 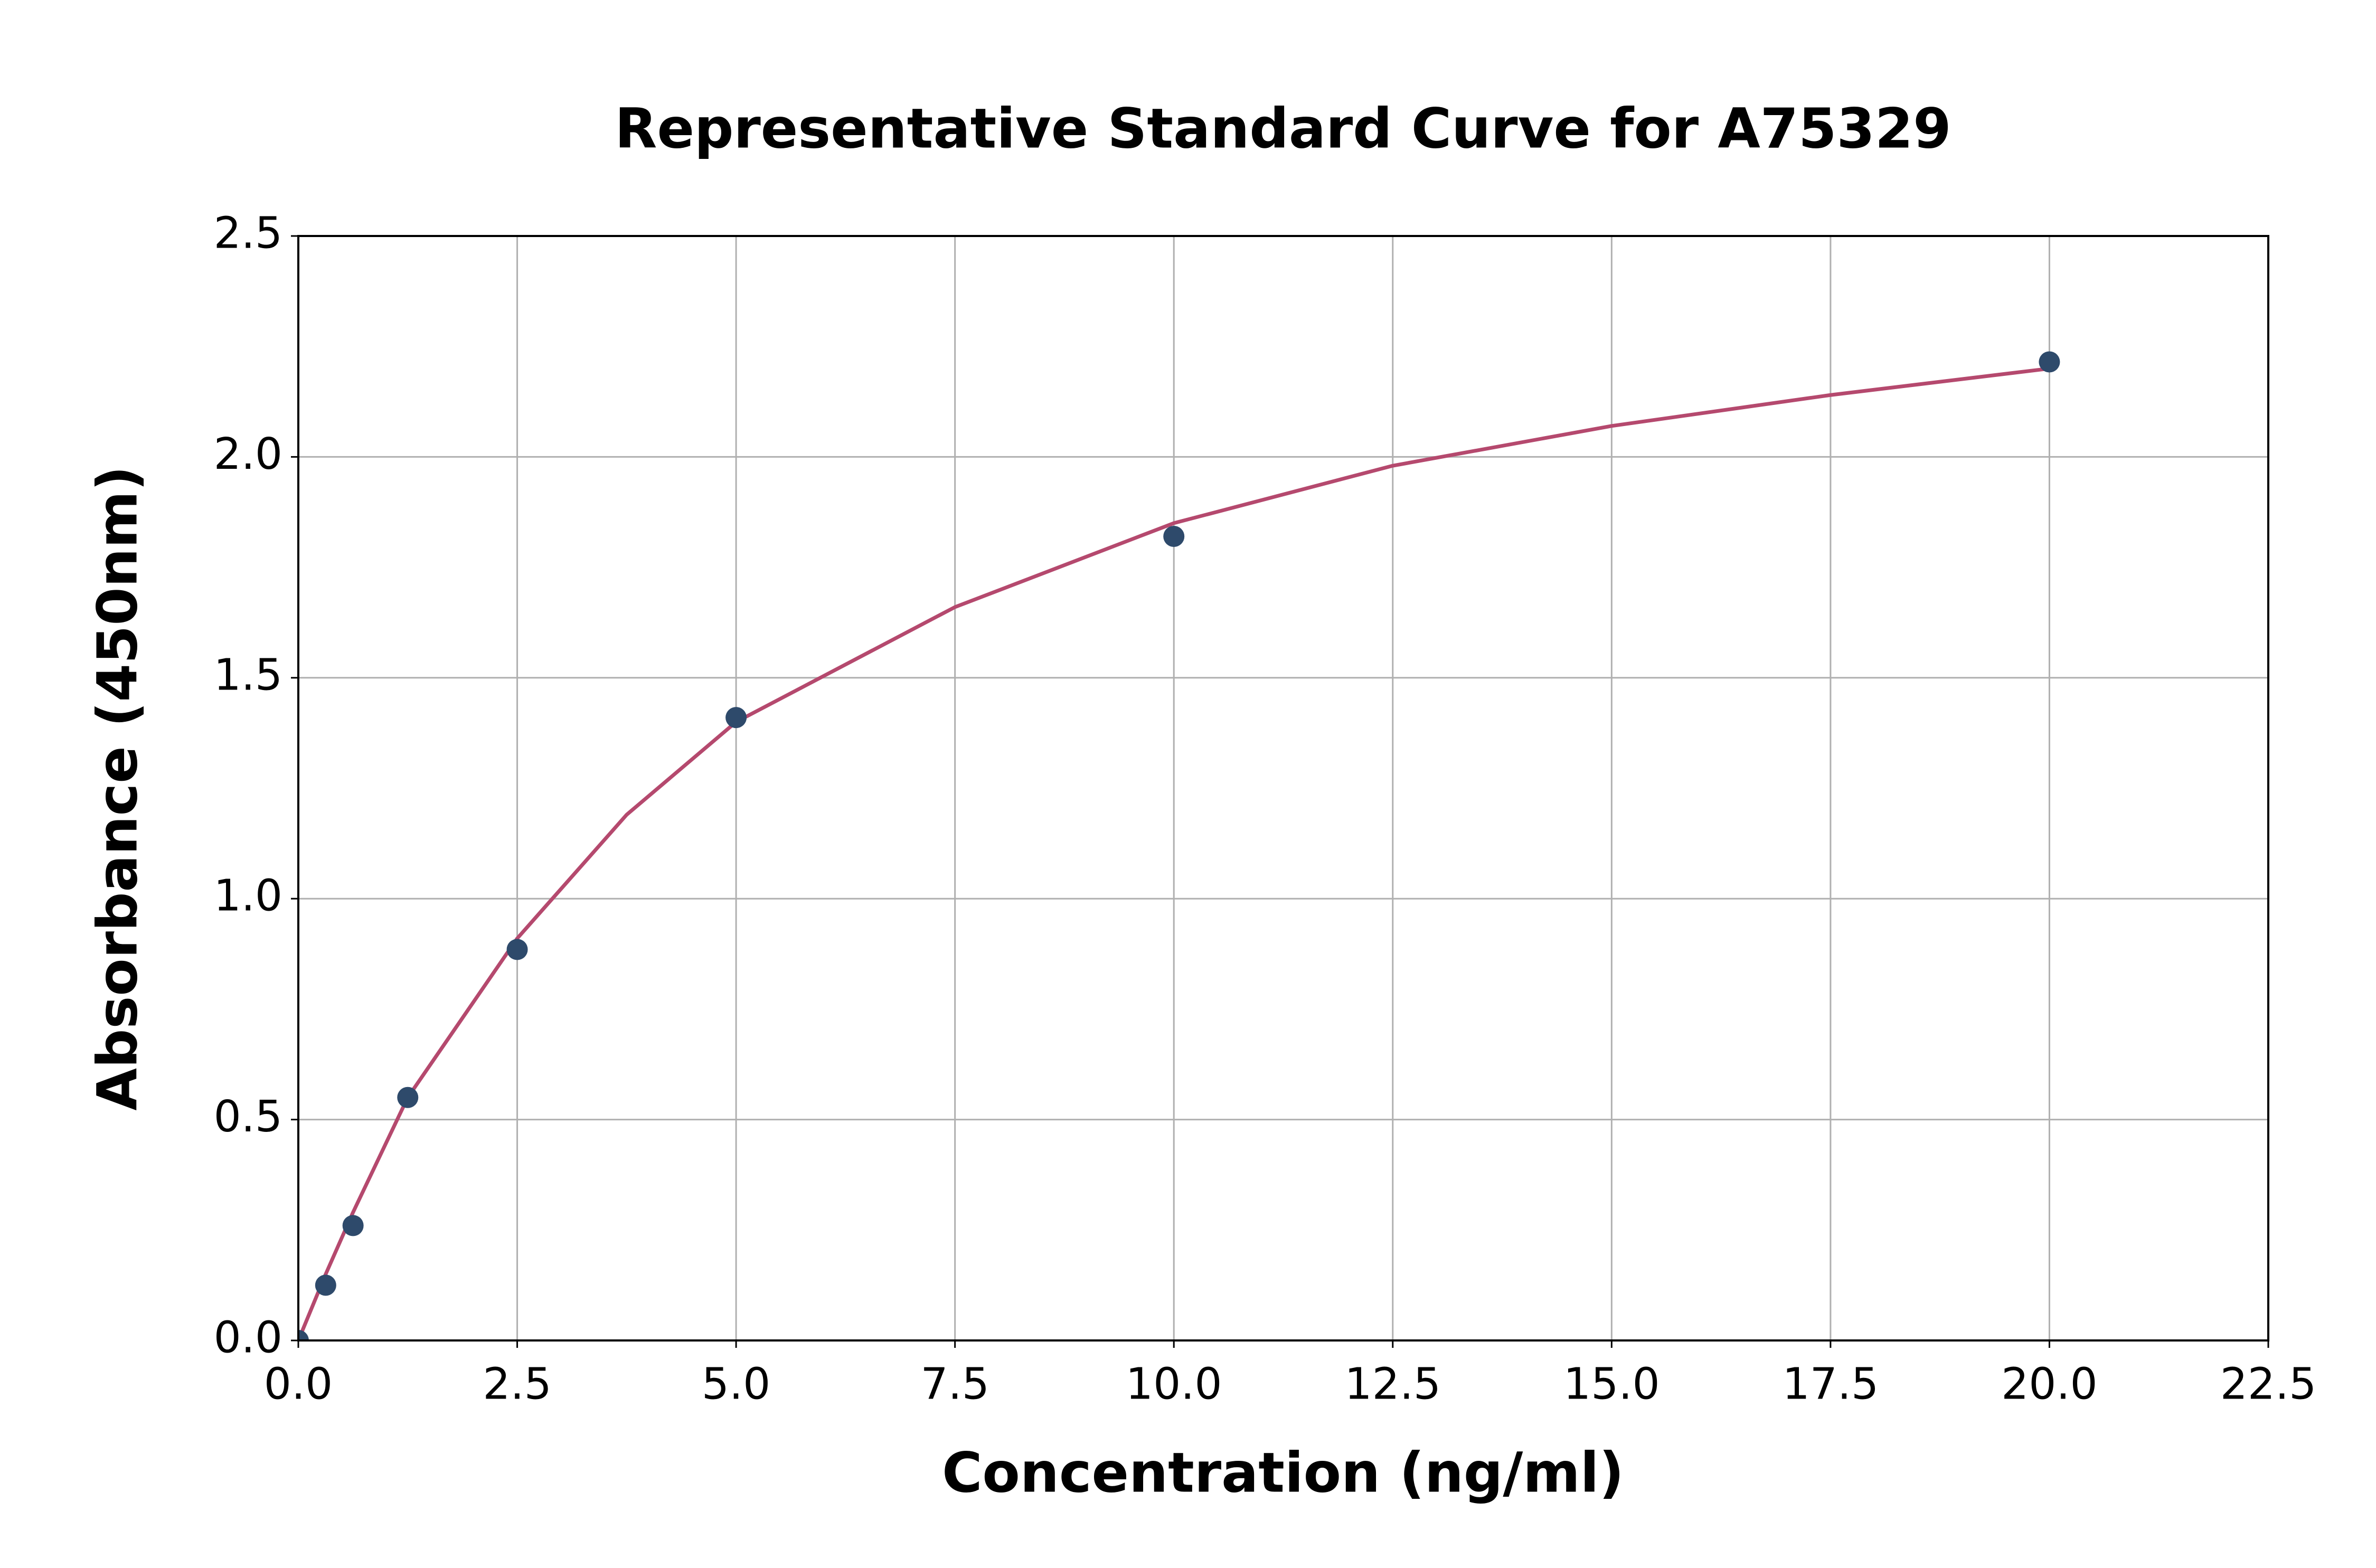 I want to click on x-axis-label: Concentration (ng/ml), so click(x=1283, y=1472).